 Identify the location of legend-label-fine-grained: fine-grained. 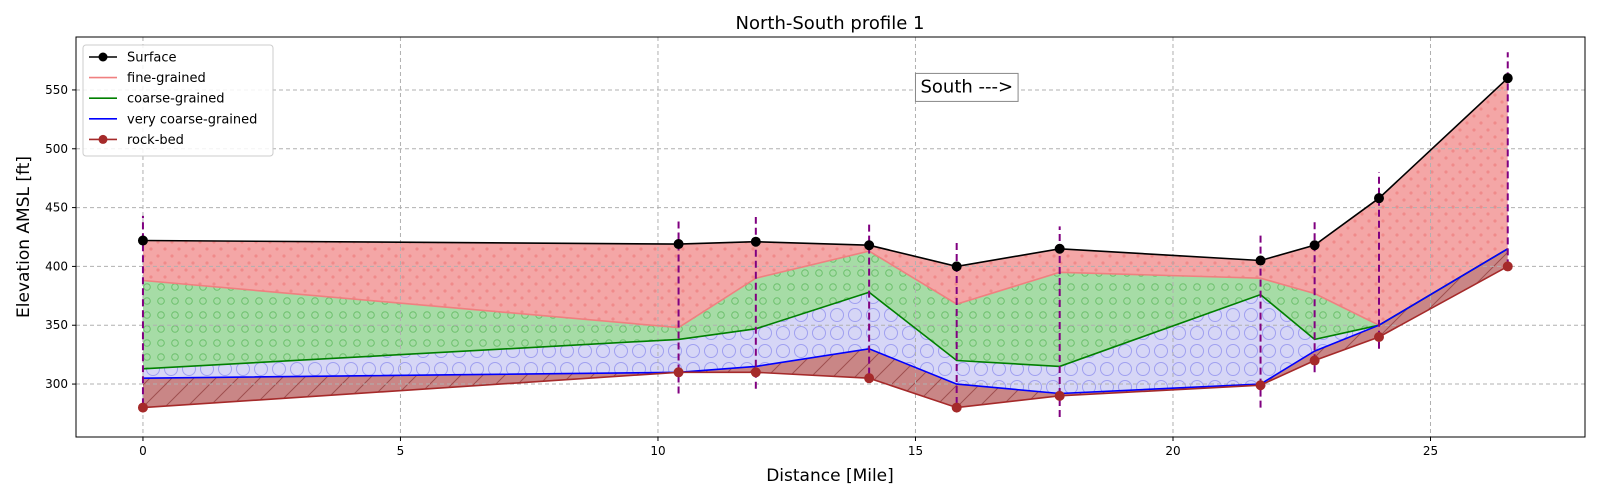
(166, 78).